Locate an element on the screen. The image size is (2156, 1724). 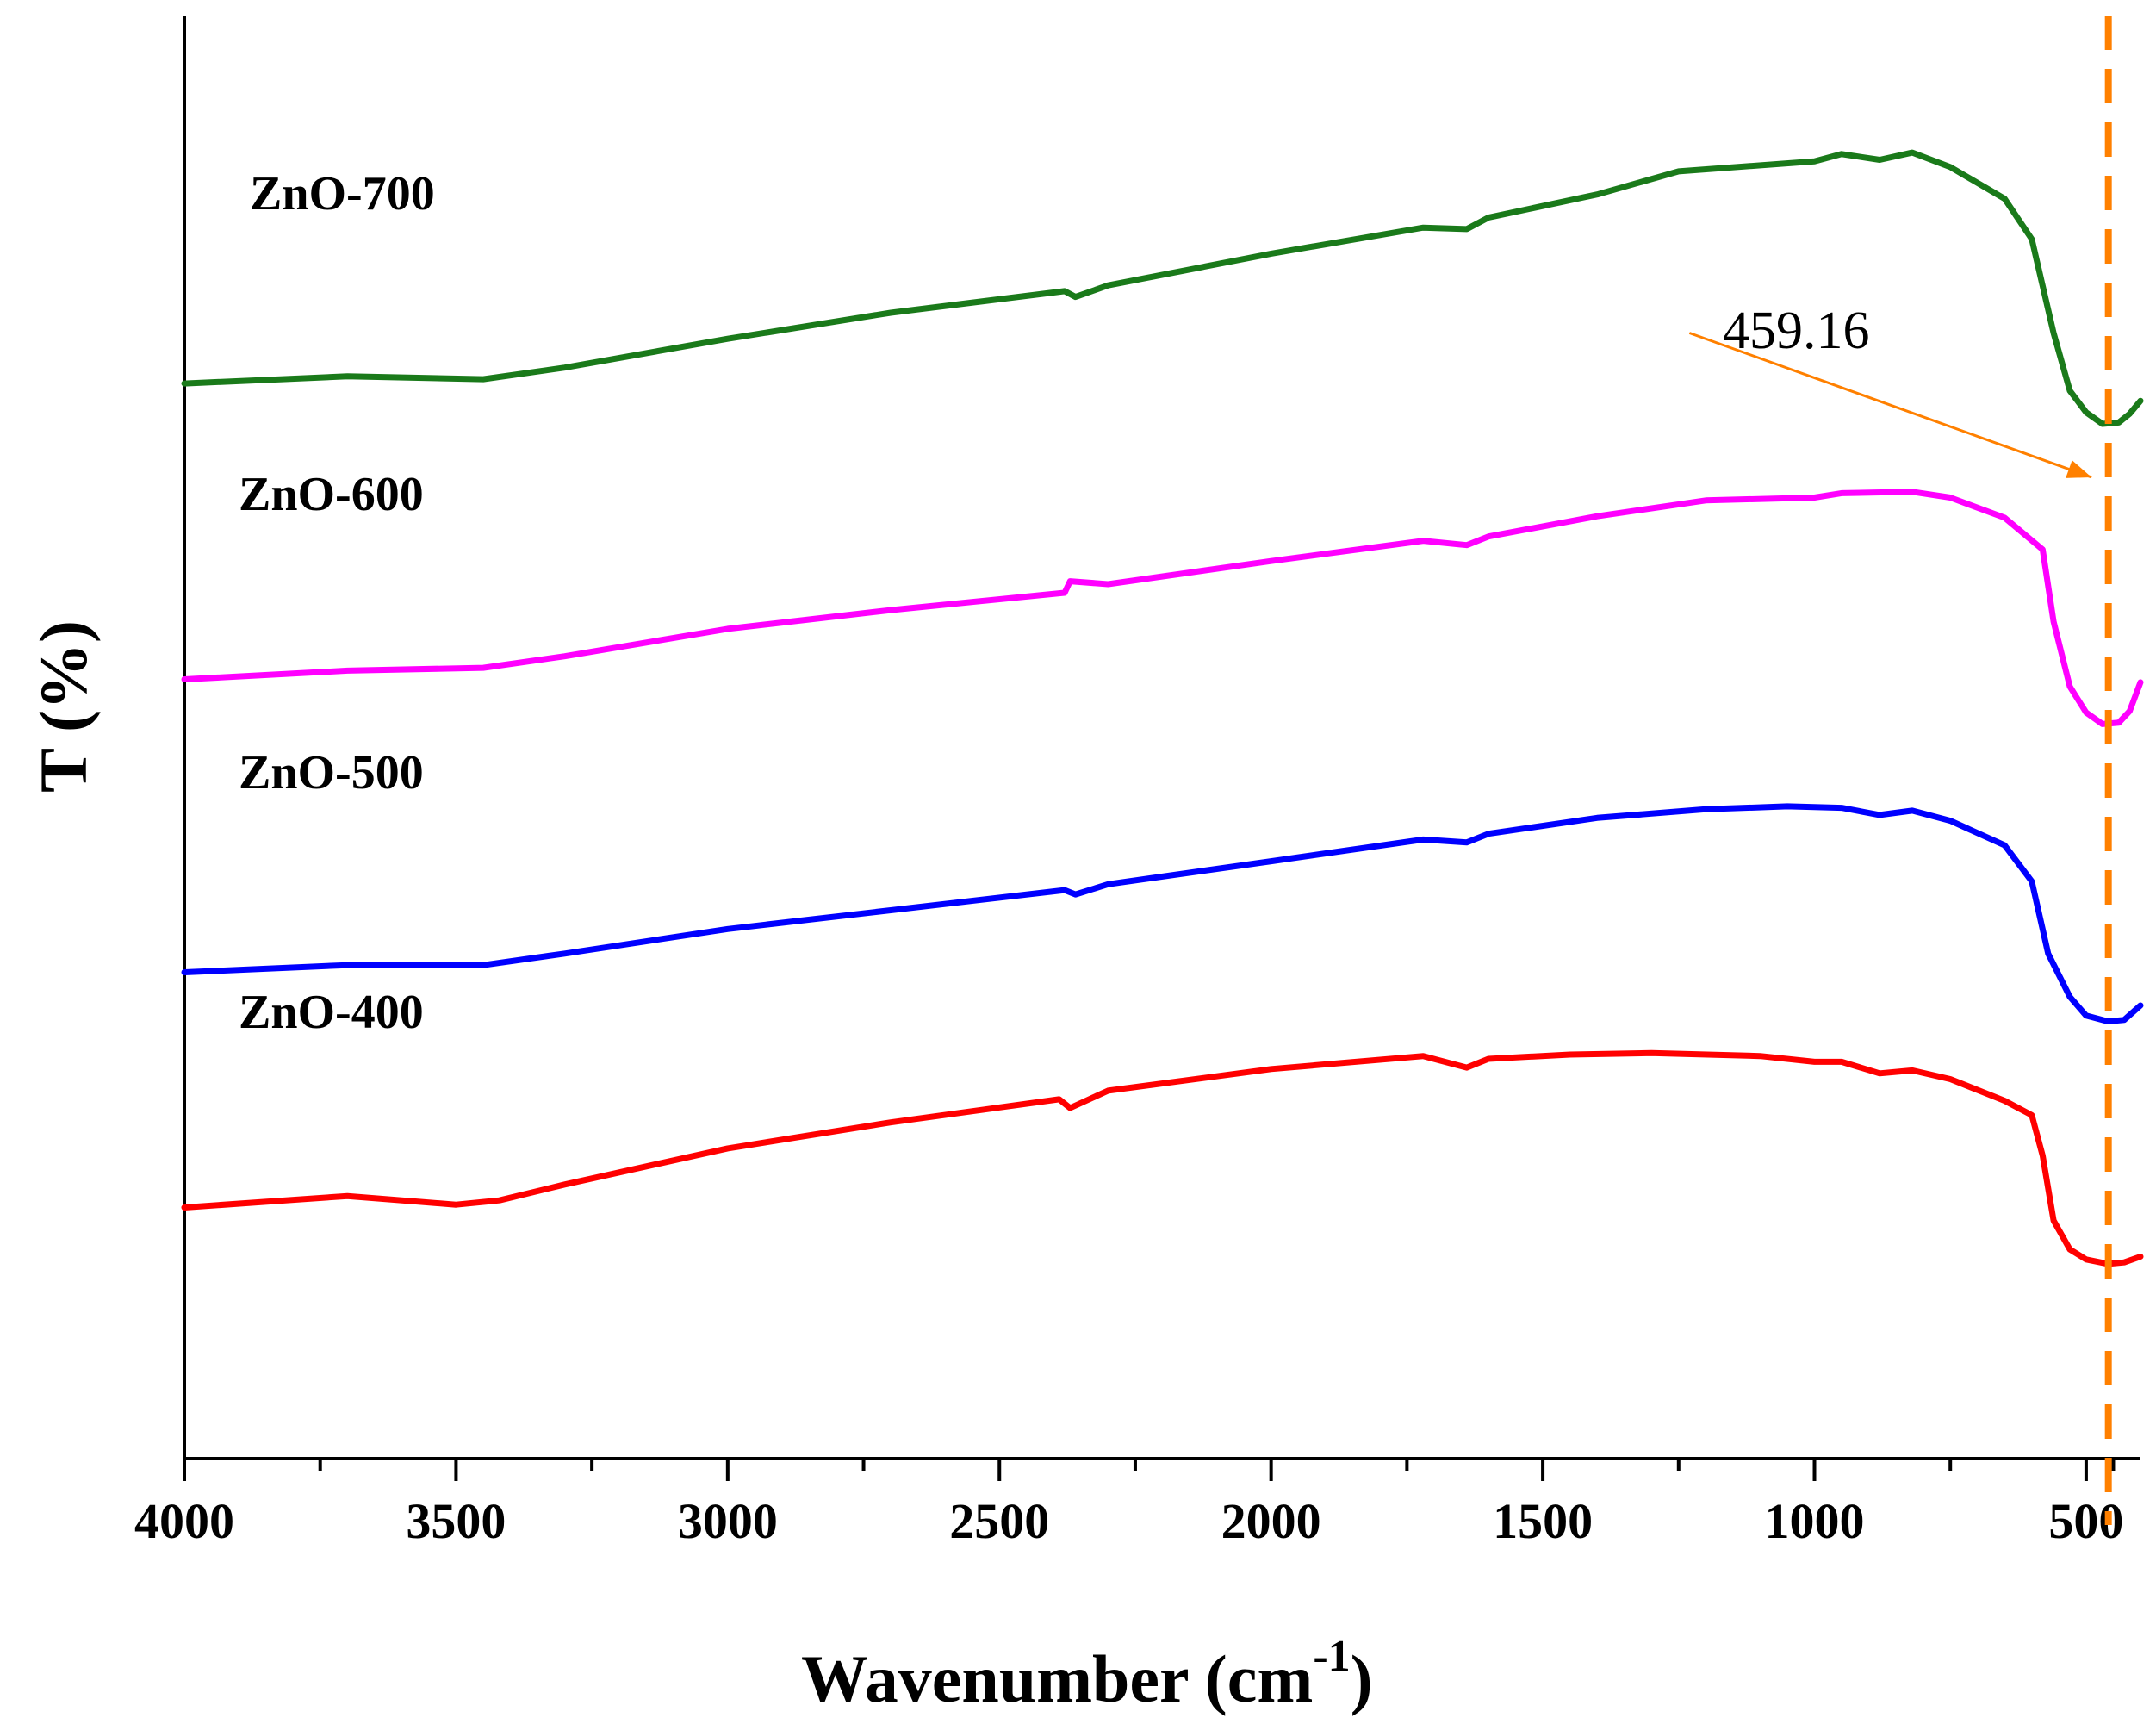
y-axis-title: T (%) is located at coordinates (63, 706).